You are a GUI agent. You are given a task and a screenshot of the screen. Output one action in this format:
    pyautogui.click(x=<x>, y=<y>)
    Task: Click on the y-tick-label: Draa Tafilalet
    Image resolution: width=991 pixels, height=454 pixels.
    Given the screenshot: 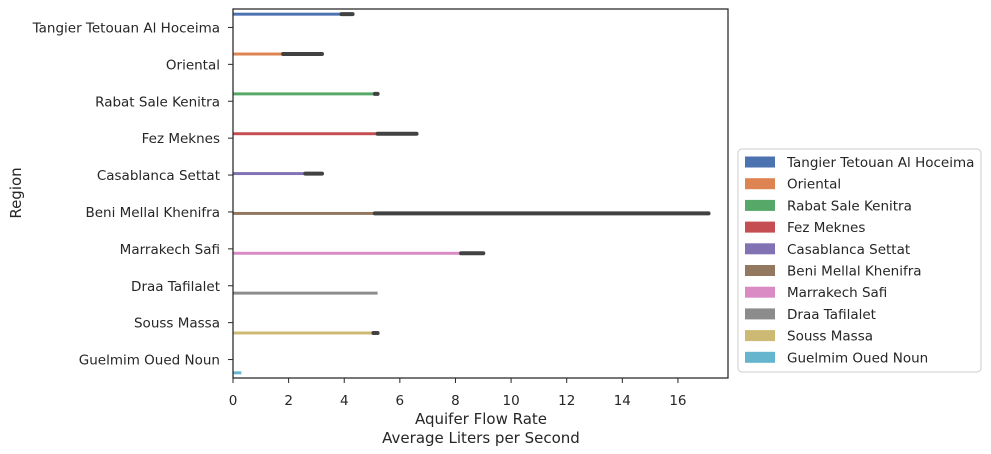 What is the action you would take?
    pyautogui.click(x=175, y=287)
    